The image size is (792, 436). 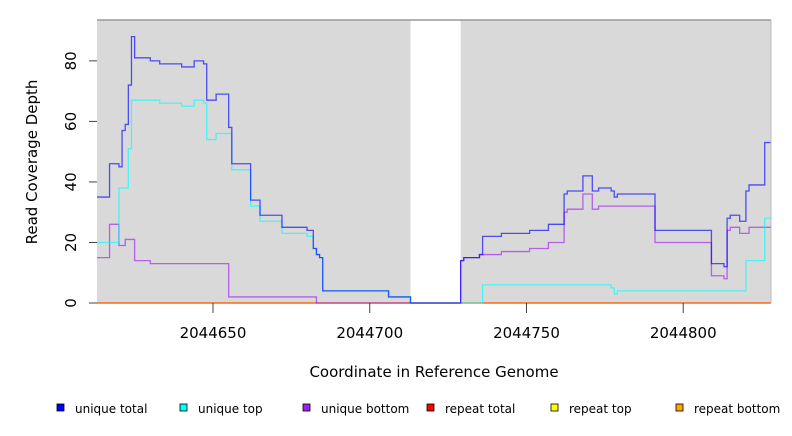 What do you see at coordinates (433, 372) in the screenshot?
I see `x-axis-label: Coordinate in Reference Genome` at bounding box center [433, 372].